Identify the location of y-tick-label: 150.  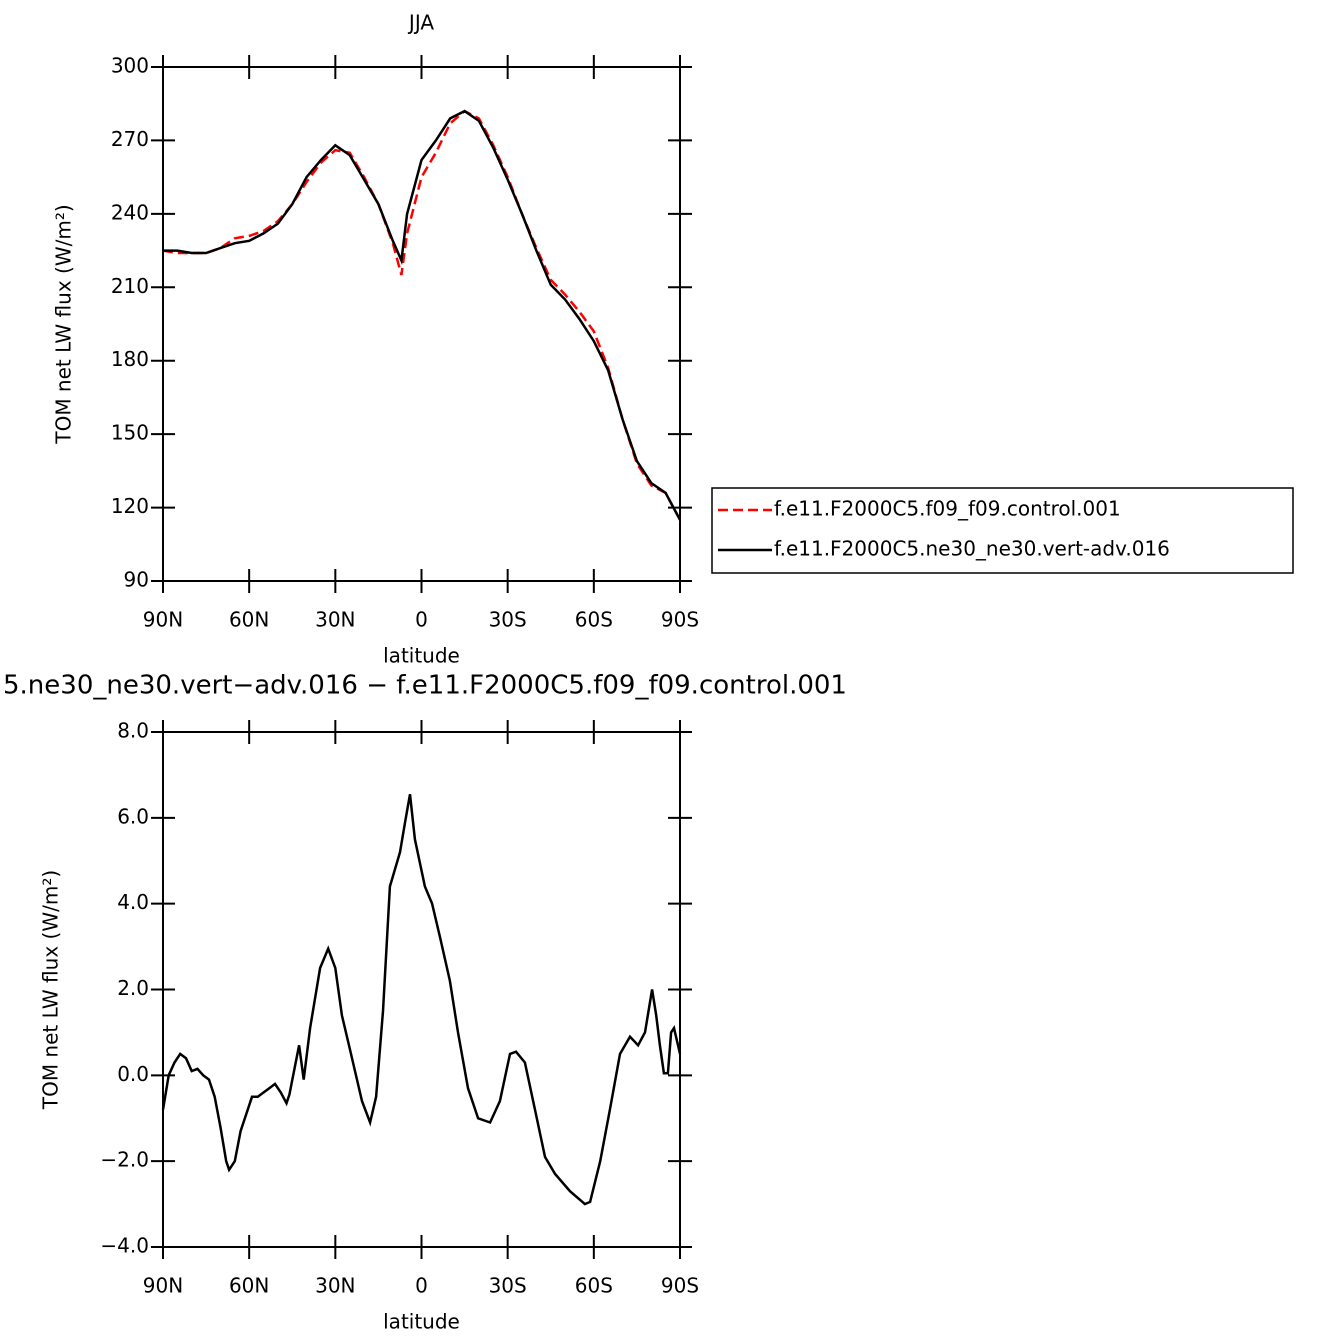
(130, 433).